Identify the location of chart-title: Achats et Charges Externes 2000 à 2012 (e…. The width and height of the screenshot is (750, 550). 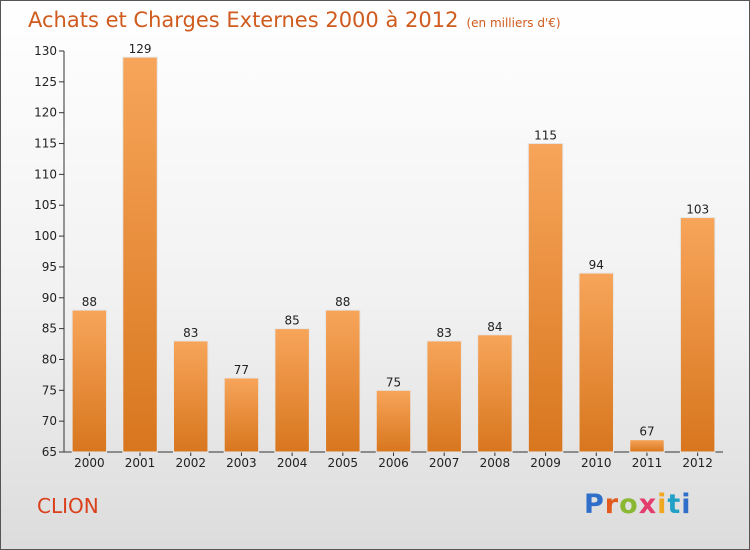
(294, 20).